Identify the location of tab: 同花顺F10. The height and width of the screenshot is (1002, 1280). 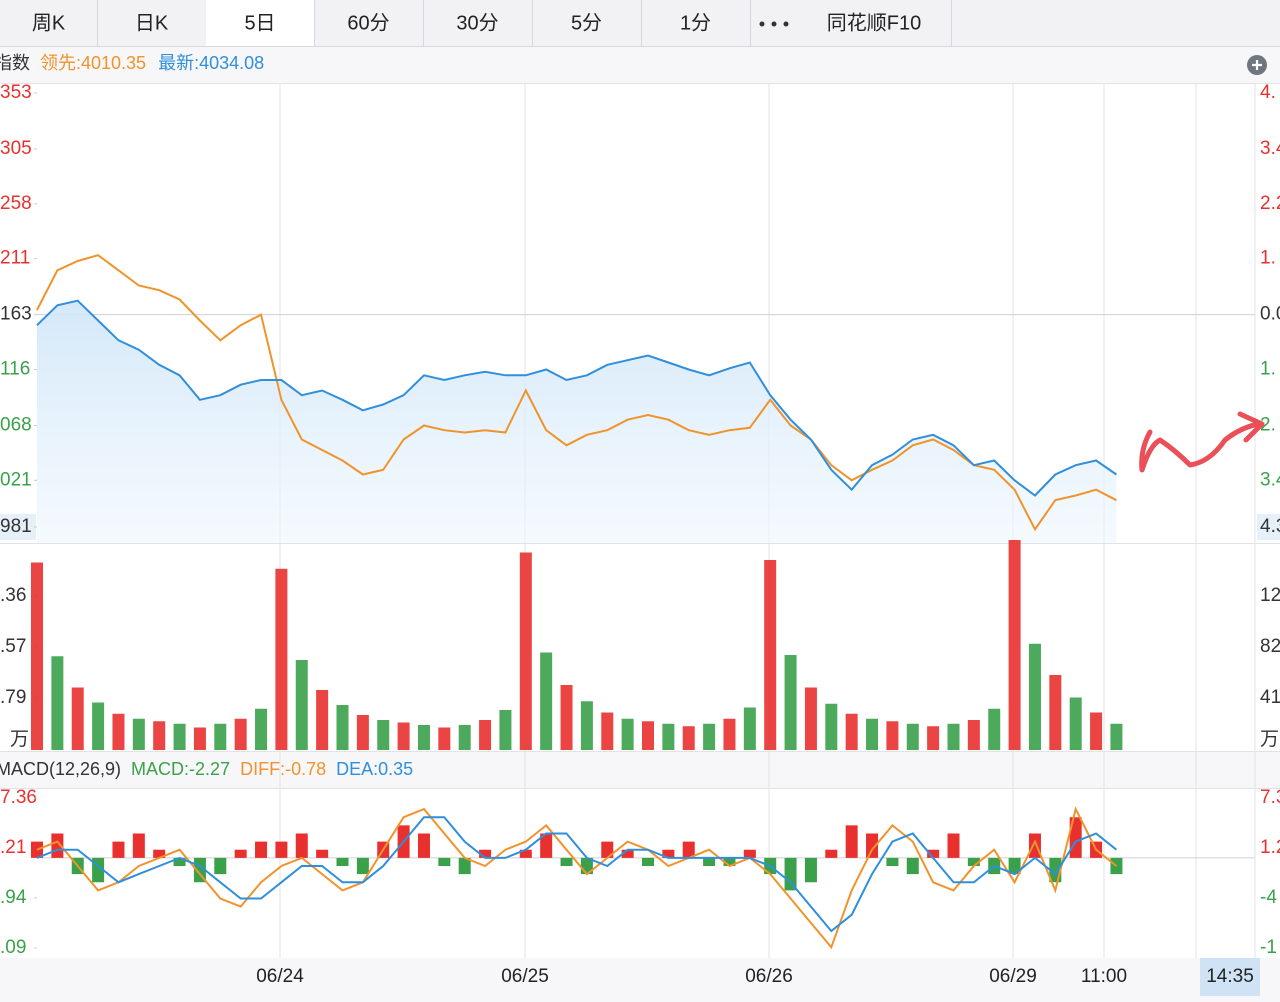
(874, 22).